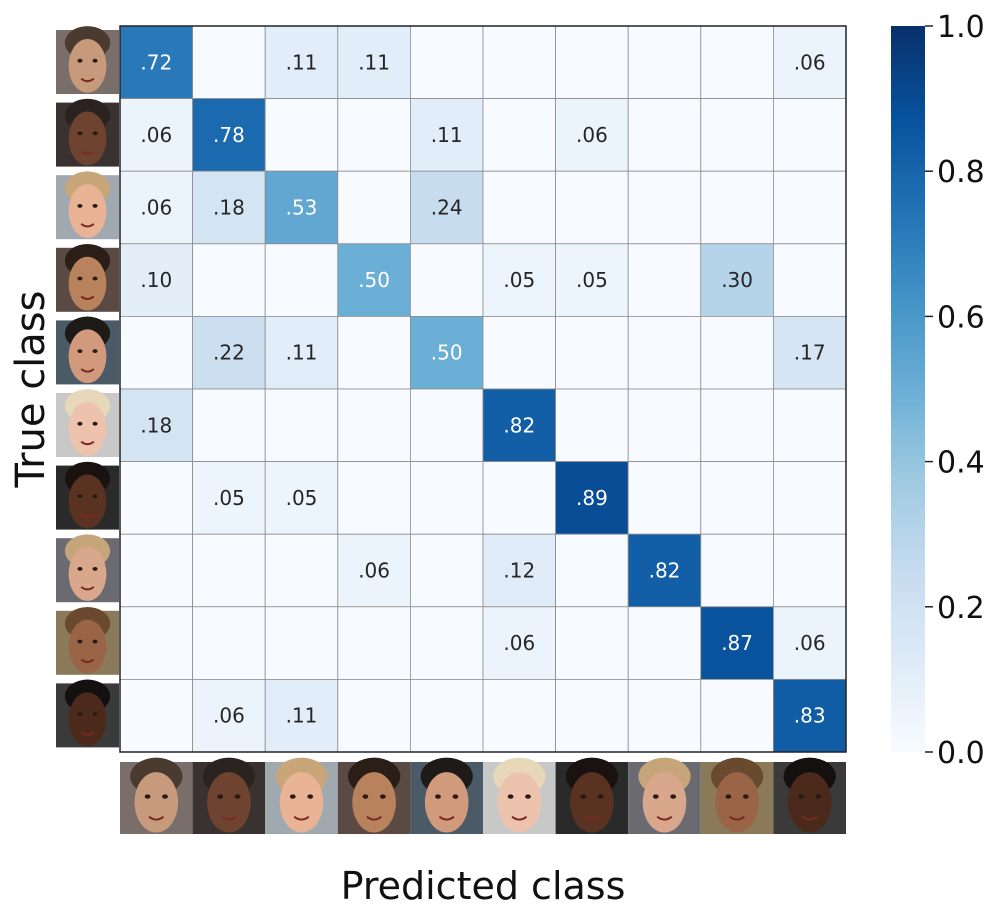  What do you see at coordinates (301, 425) in the screenshot?
I see `heatmap-cell-r6-c3` at bounding box center [301, 425].